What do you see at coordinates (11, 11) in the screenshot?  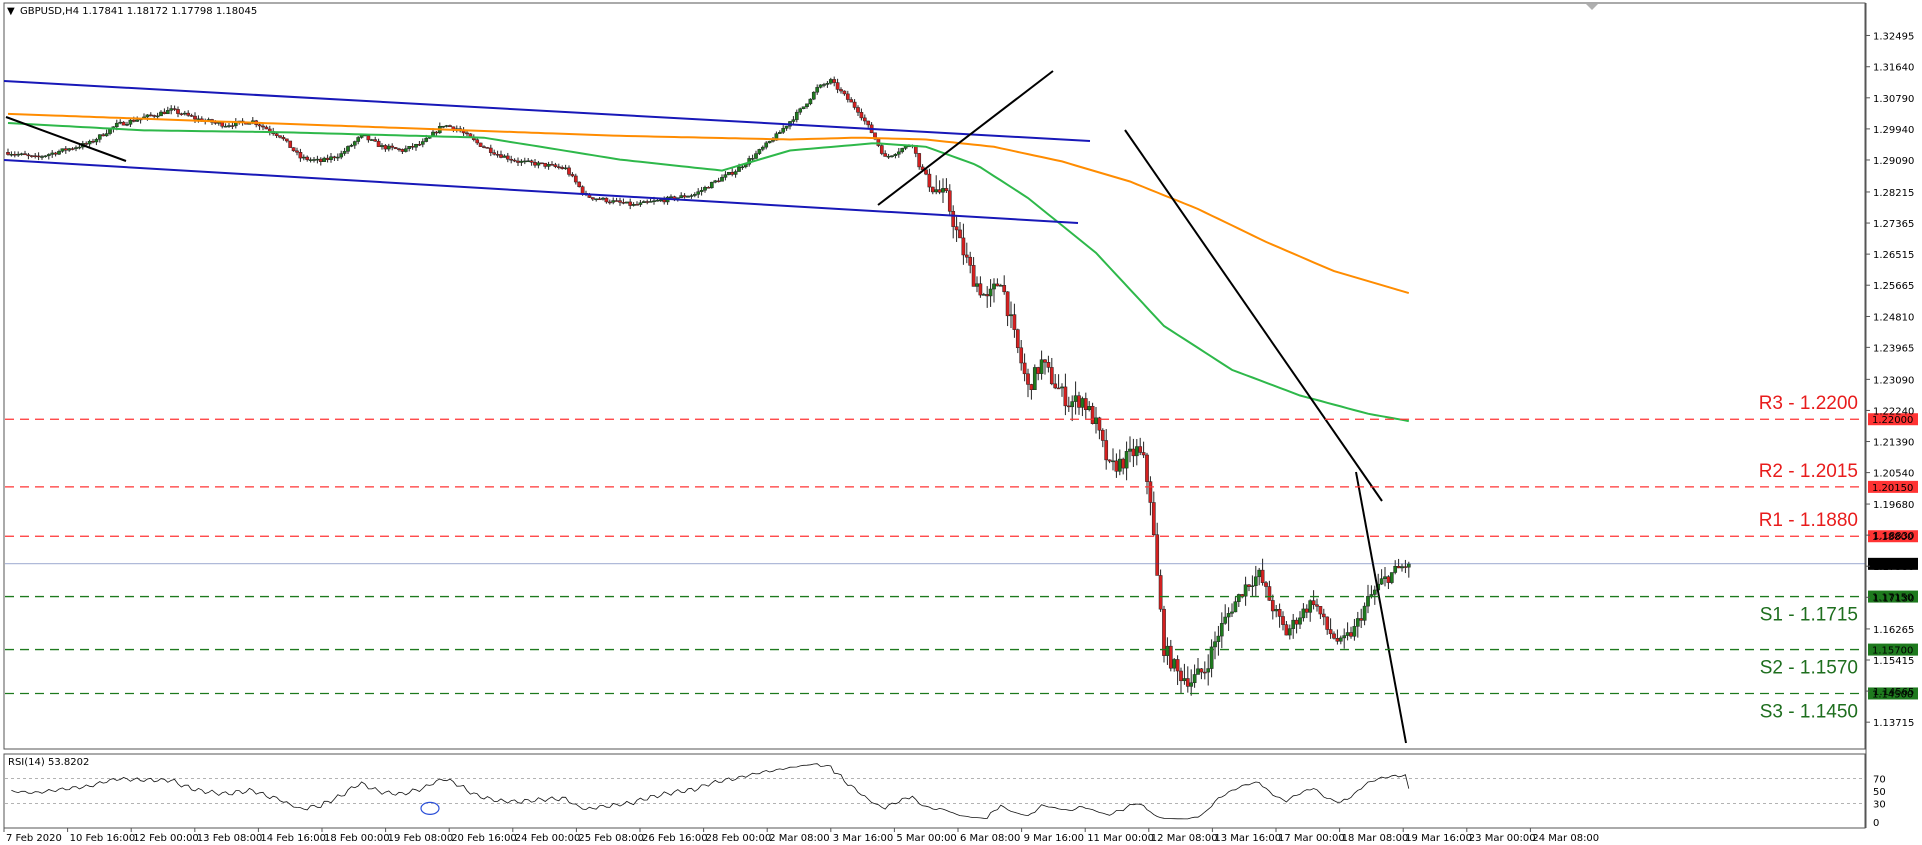 I see `chart-header-arrow: ▼` at bounding box center [11, 11].